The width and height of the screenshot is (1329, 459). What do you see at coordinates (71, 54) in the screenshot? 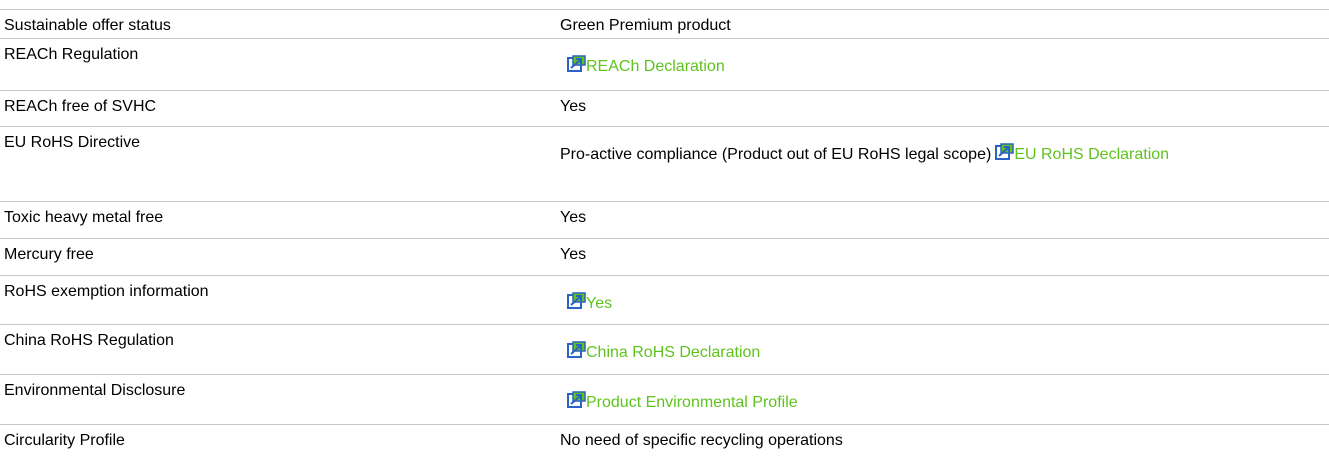
I see `row-label: REACh Regulation` at bounding box center [71, 54].